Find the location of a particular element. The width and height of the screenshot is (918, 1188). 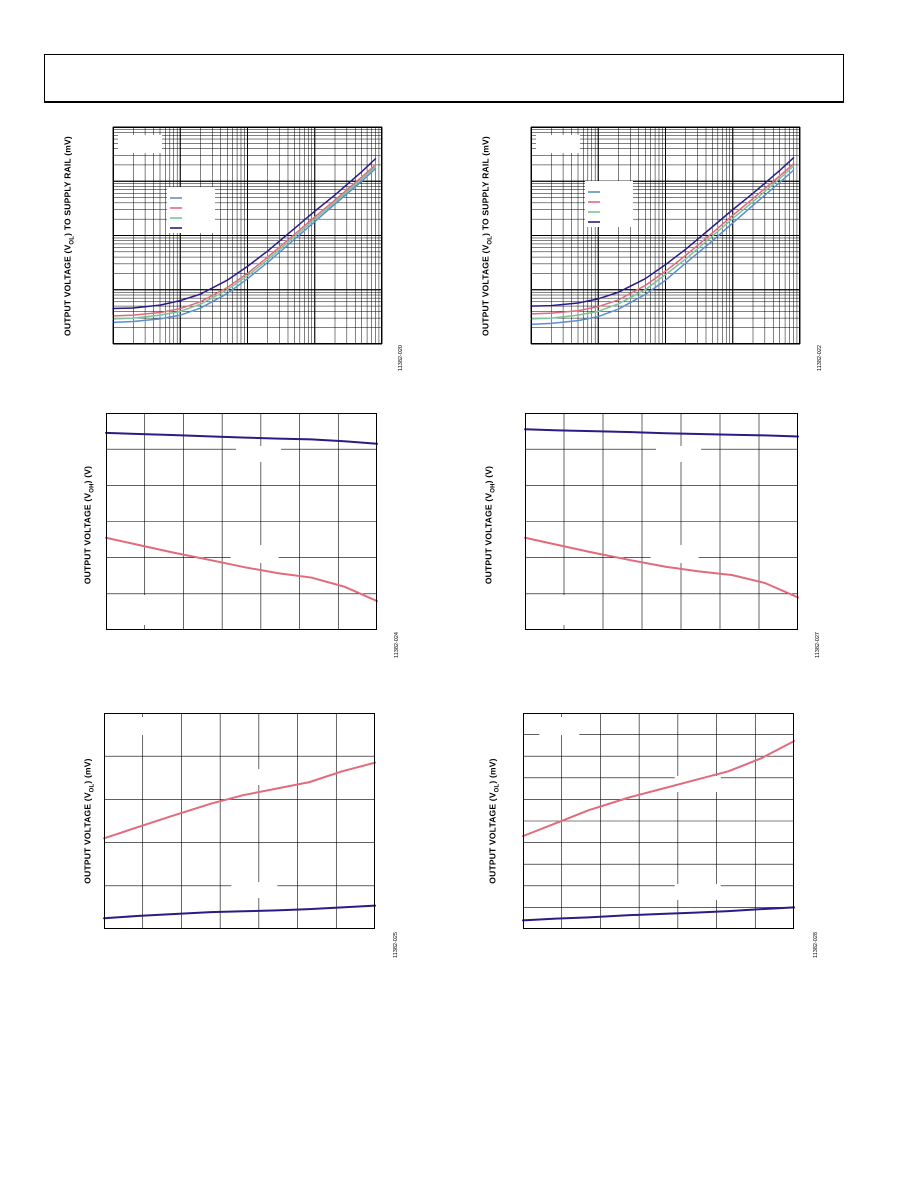

figure-id: 11382-028 is located at coordinates (816, 945).